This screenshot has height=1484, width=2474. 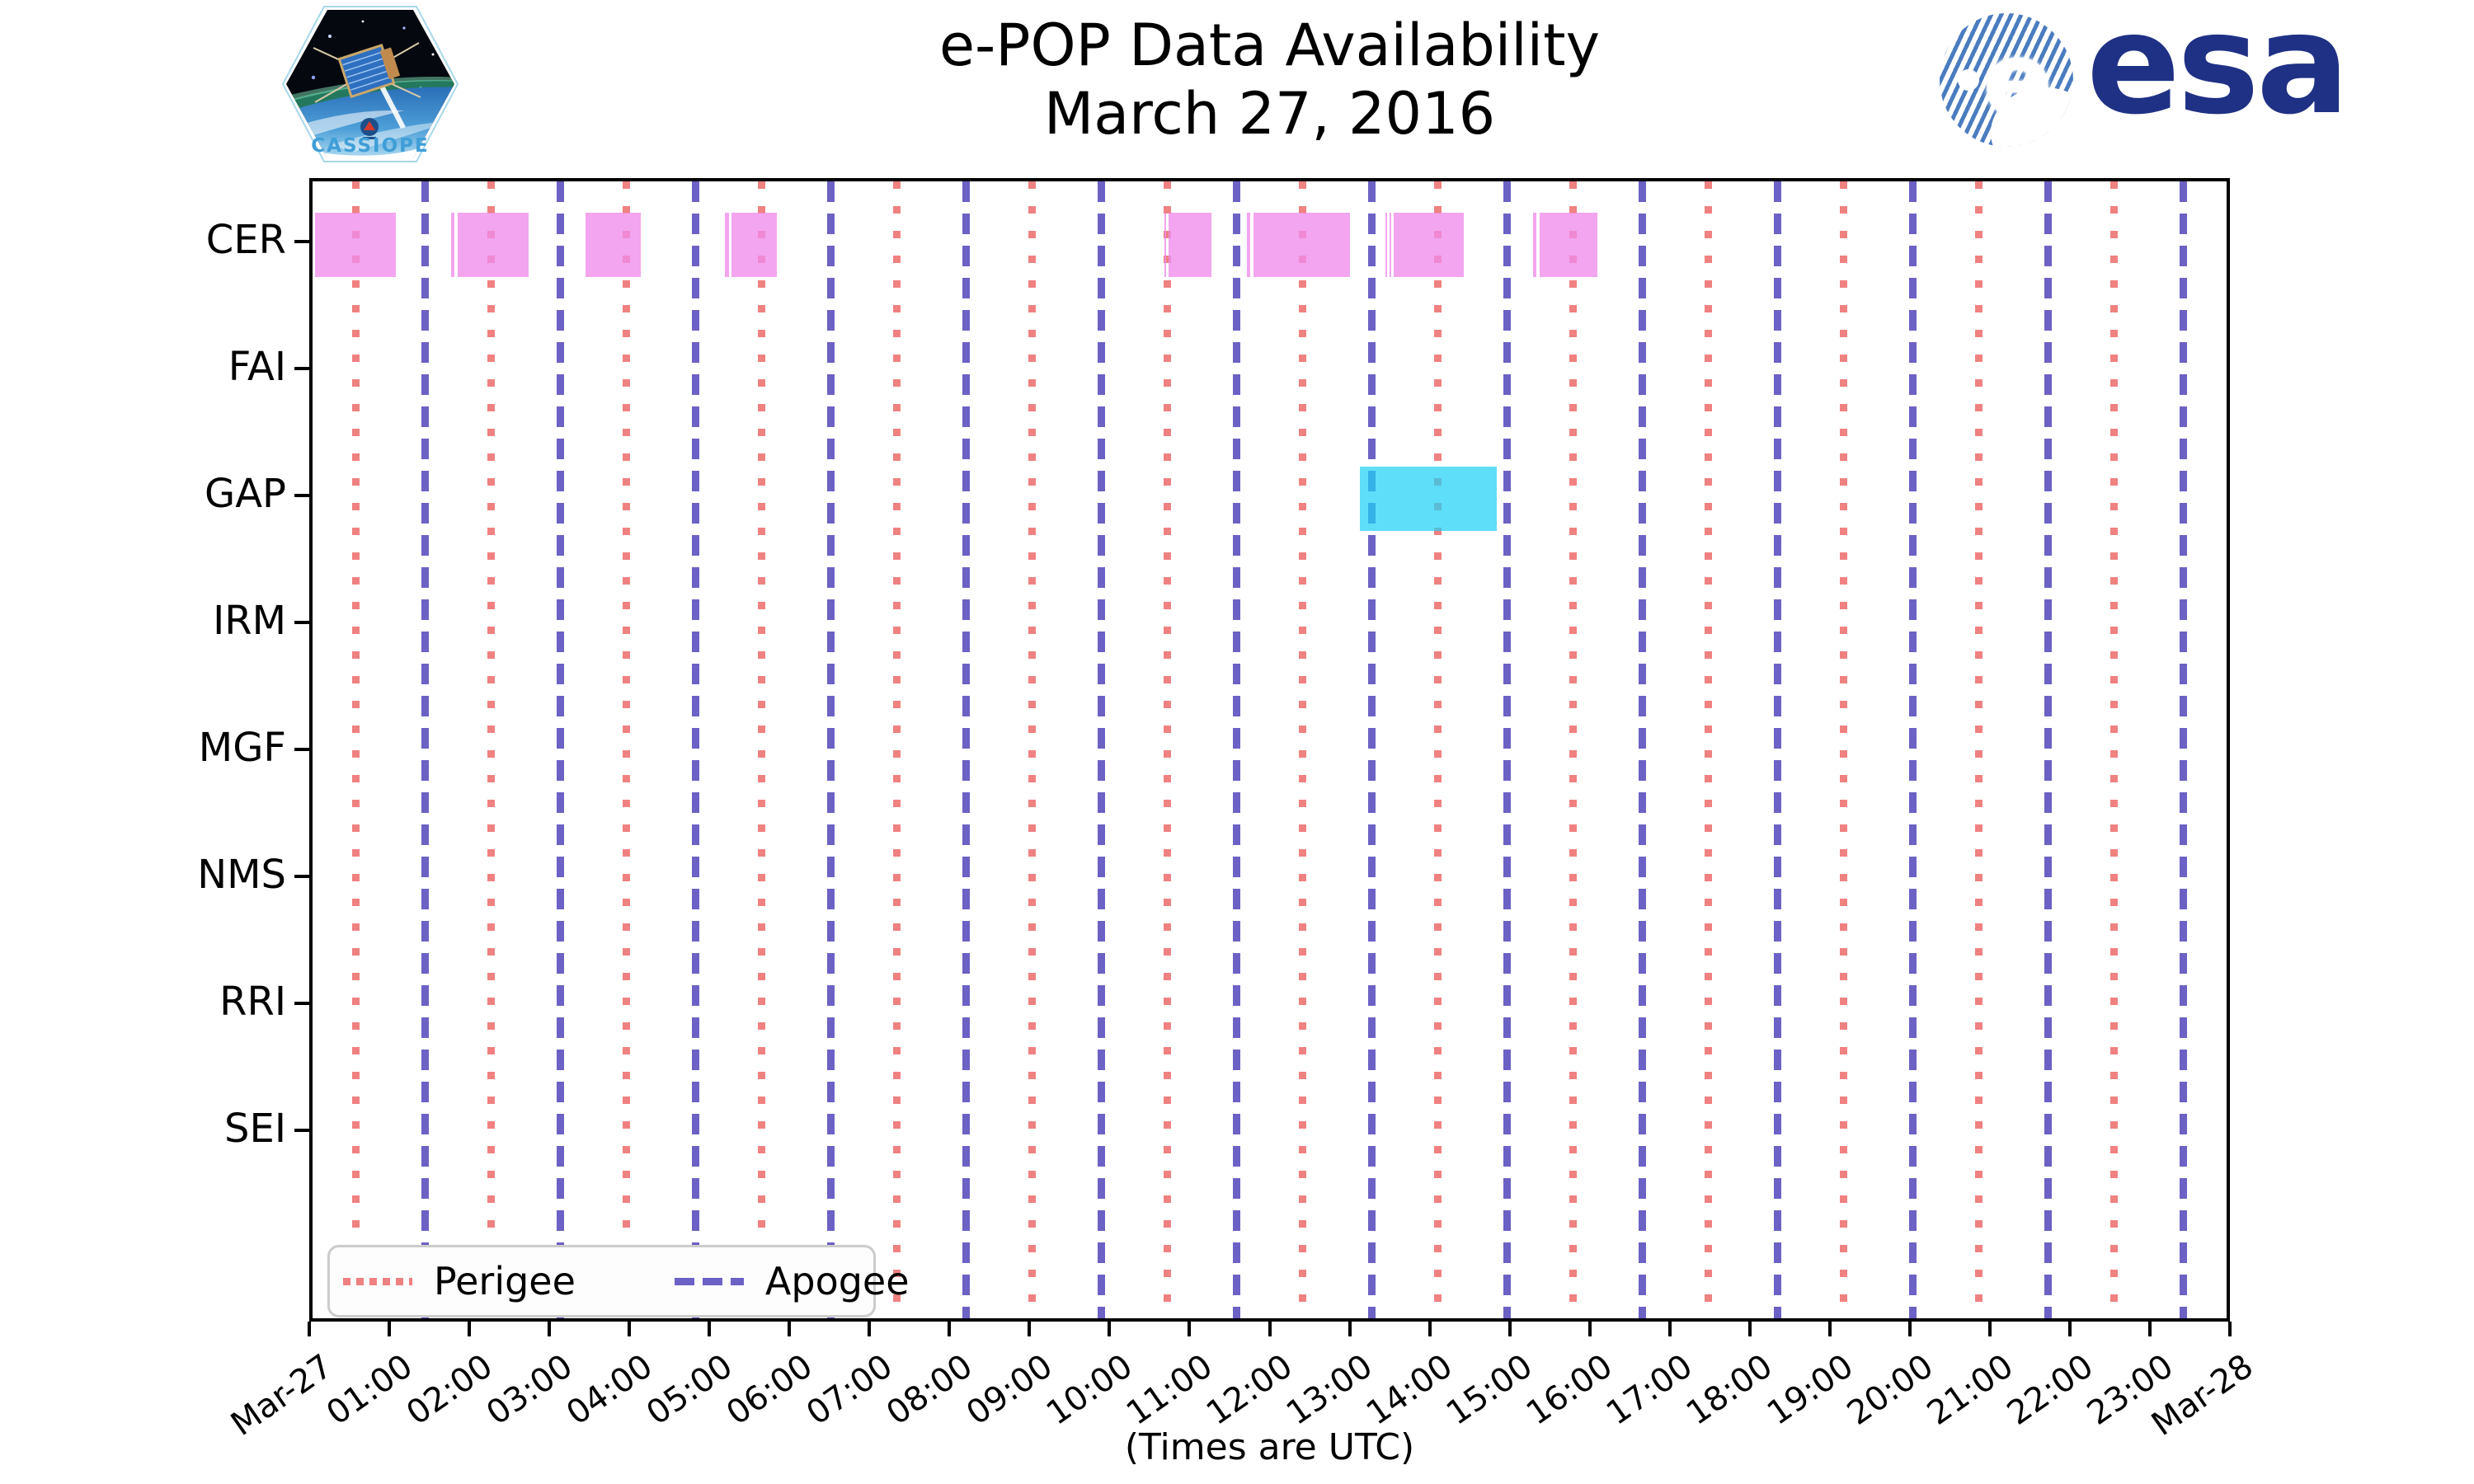 I want to click on x-tick-label-0500: 05:00, so click(x=689, y=1390).